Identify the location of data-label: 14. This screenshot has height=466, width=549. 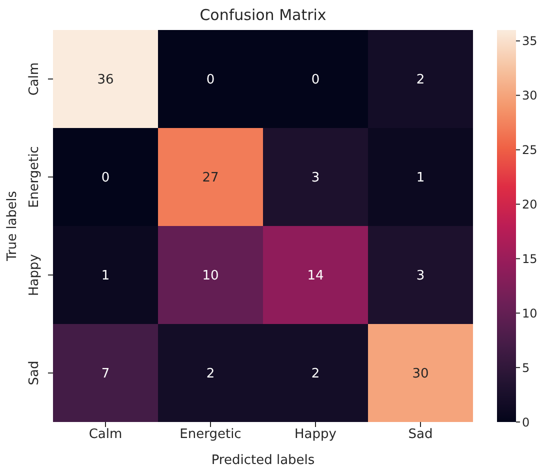
(315, 276).